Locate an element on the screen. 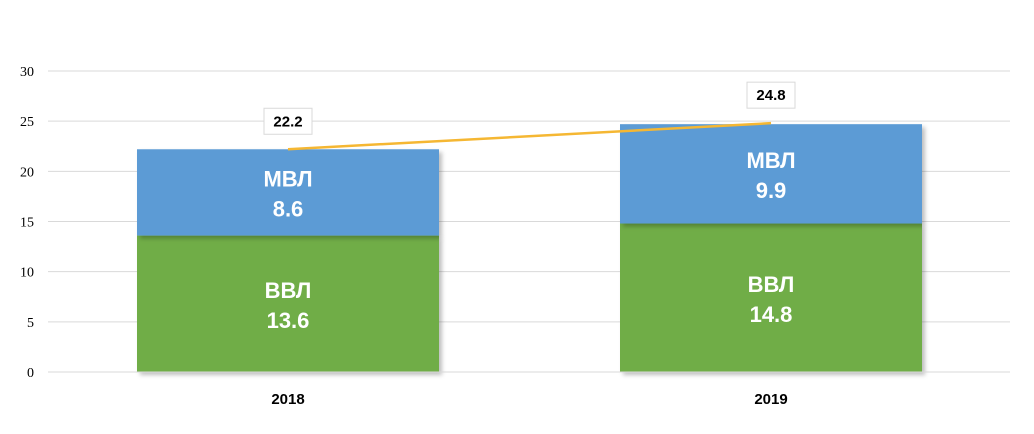  segment-value-label: 9.9 is located at coordinates (771, 190).